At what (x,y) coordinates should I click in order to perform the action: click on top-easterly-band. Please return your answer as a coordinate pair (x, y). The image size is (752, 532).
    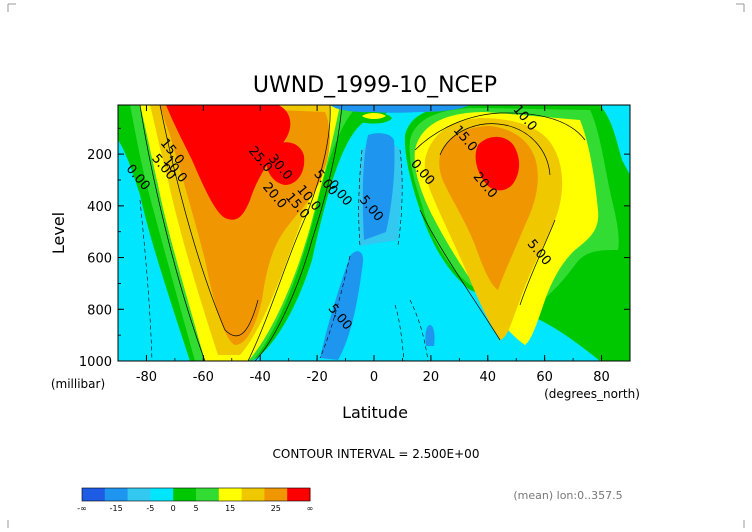
    Looking at the image, I should click on (400, 109).